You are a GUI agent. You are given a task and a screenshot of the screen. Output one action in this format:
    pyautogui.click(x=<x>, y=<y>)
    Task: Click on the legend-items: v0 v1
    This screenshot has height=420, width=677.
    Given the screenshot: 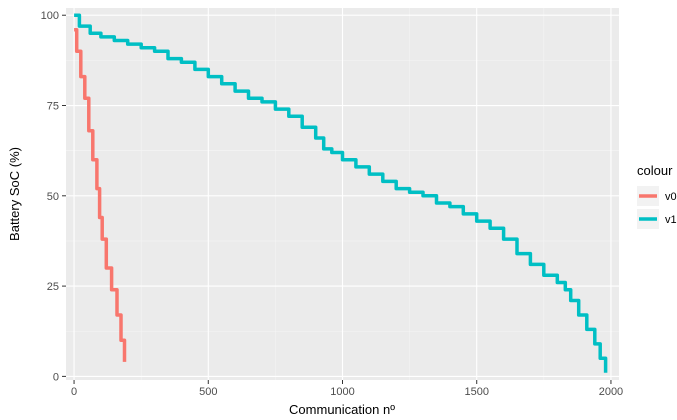 What is the action you would take?
    pyautogui.click(x=657, y=207)
    